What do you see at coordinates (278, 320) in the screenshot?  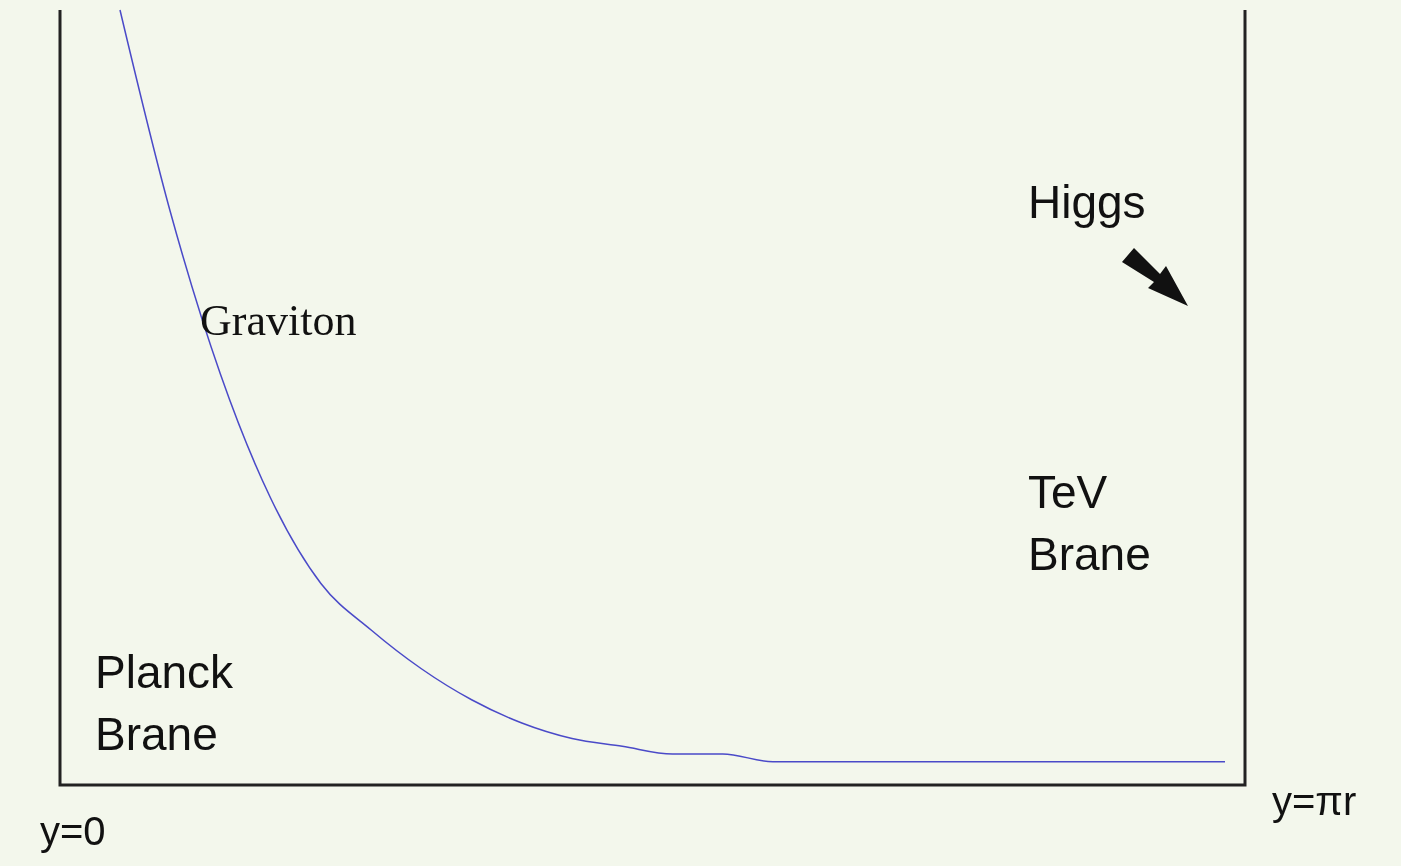 I see `annotation: Graviton` at bounding box center [278, 320].